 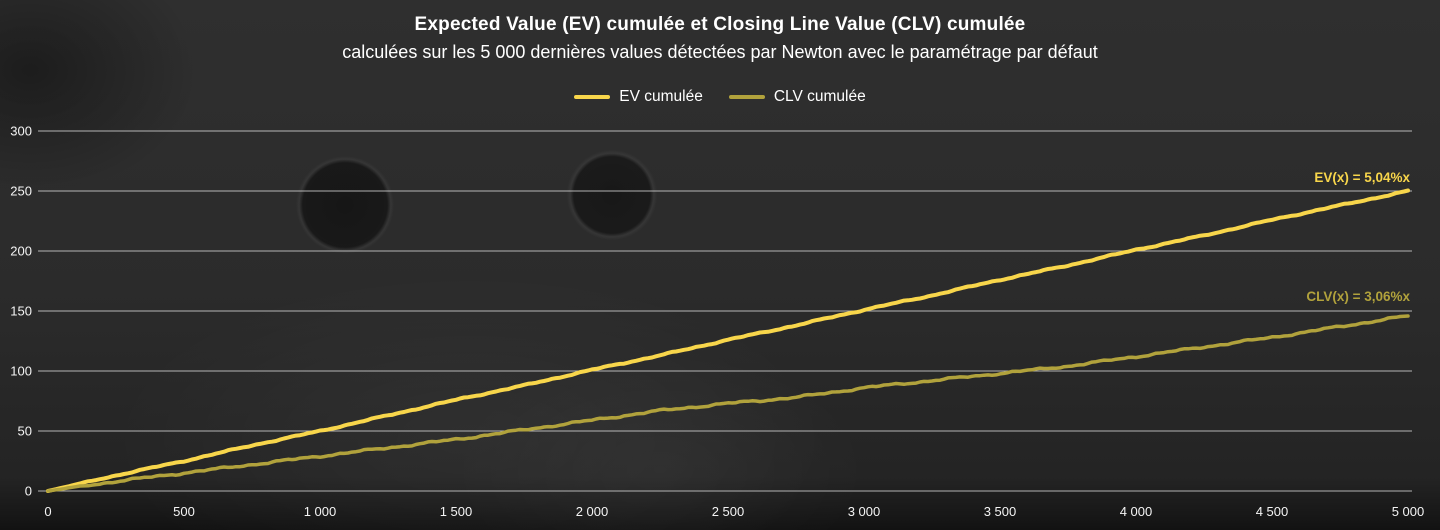 I want to click on clv-line-swatch-icon, so click(x=746, y=97).